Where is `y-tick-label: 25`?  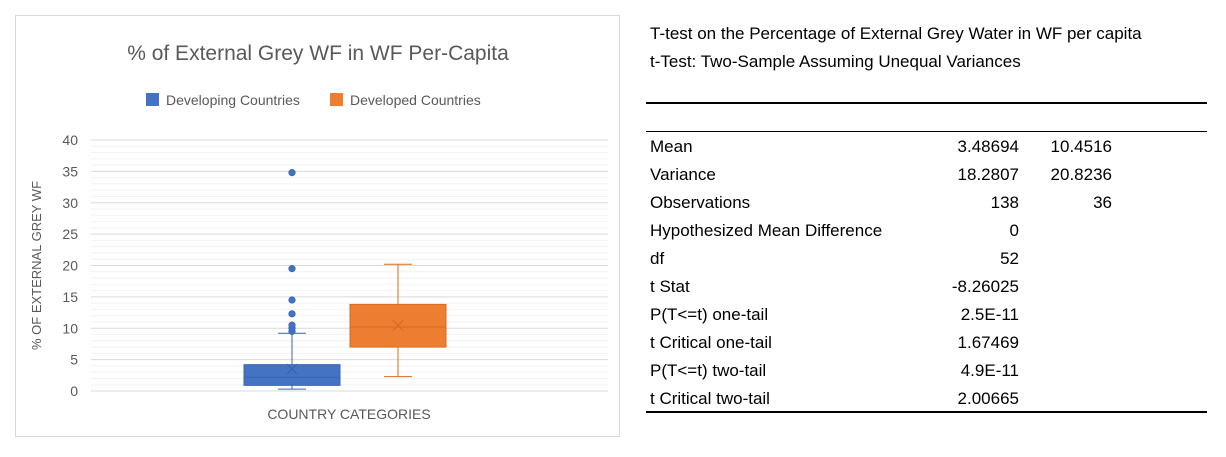 y-tick-label: 25 is located at coordinates (70, 234).